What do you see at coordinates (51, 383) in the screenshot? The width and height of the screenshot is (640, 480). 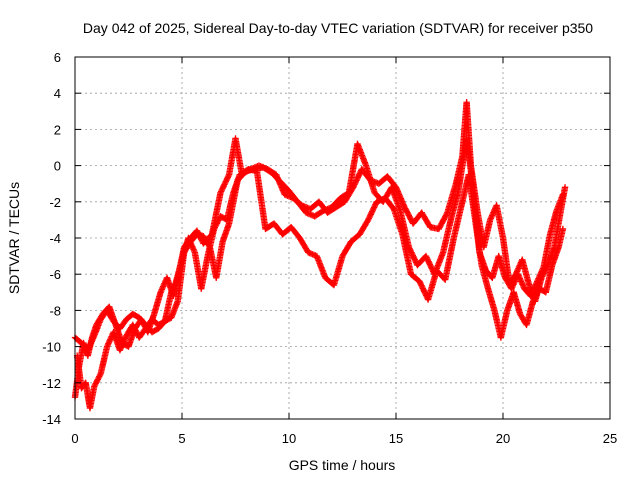 I see `y-tick-label: -12` at bounding box center [51, 383].